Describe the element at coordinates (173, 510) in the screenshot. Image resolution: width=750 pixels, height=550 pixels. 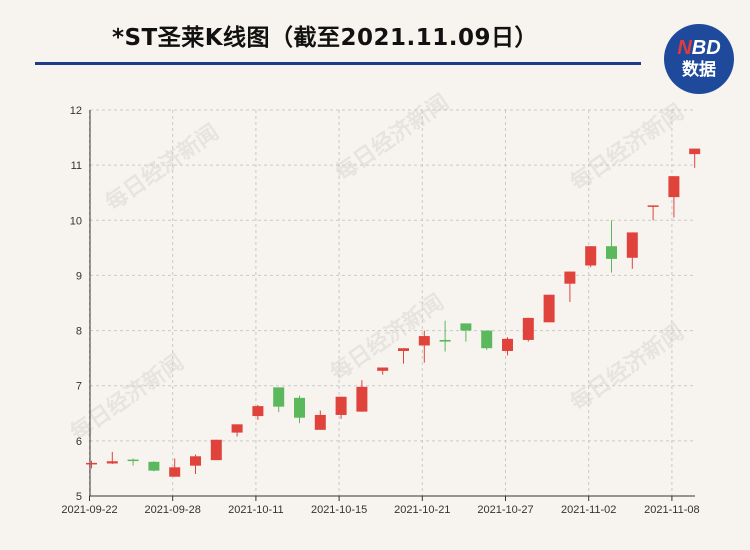
I see `x-tick-label: 2021-09-28` at that location.